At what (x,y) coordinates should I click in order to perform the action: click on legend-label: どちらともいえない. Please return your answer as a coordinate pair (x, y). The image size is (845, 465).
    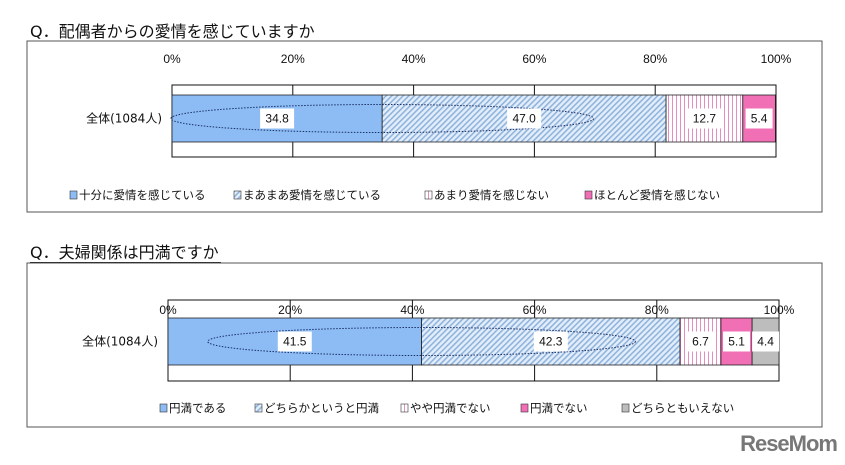
    Looking at the image, I should click on (682, 408).